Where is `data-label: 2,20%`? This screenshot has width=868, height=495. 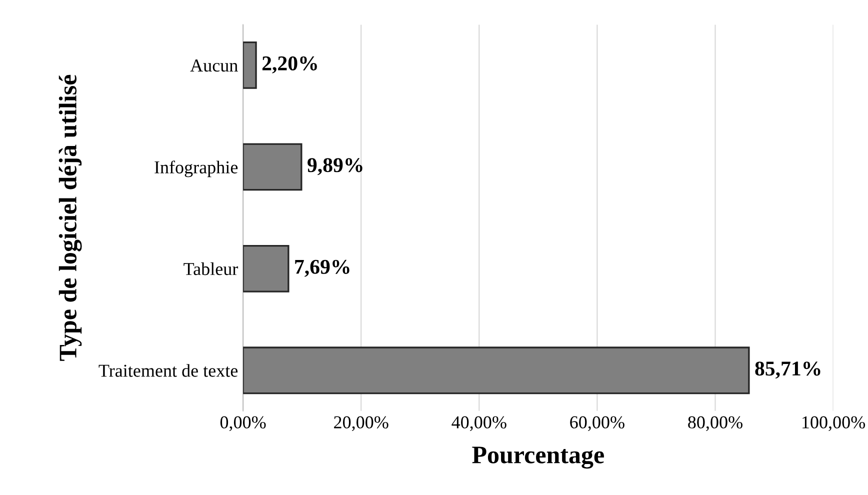
data-label: 2,20% is located at coordinates (289, 65).